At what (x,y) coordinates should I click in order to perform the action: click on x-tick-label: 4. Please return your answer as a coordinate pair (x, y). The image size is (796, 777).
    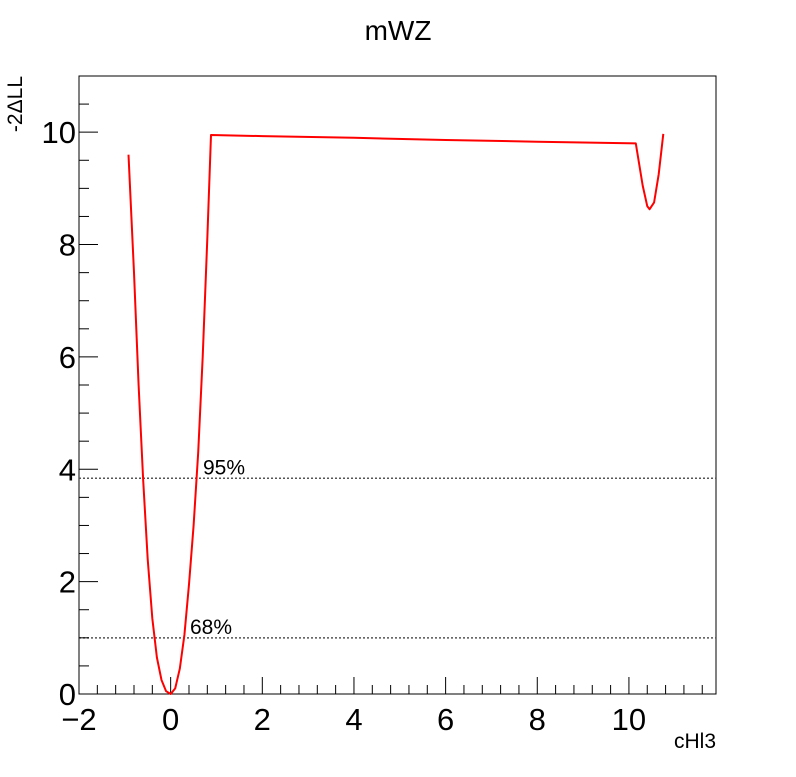
    Looking at the image, I should click on (353, 719).